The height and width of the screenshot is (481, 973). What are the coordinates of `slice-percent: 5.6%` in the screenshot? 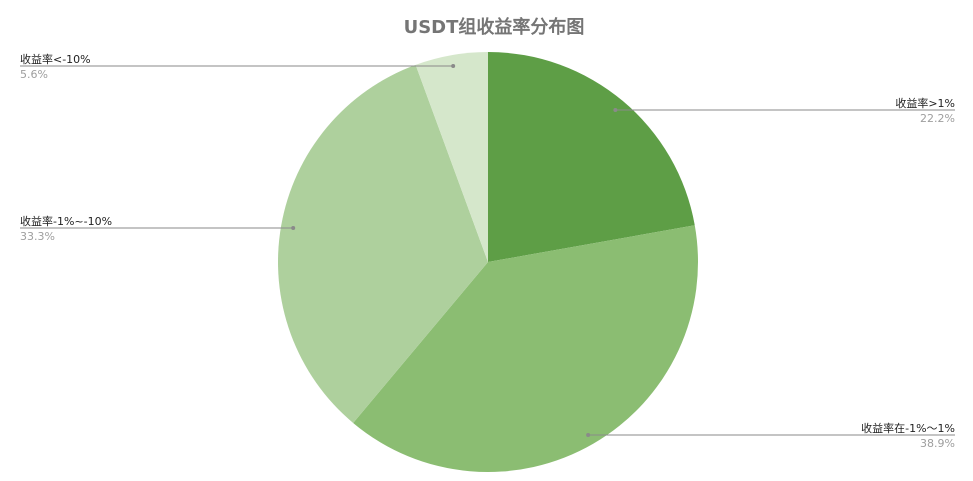 It's located at (34, 74).